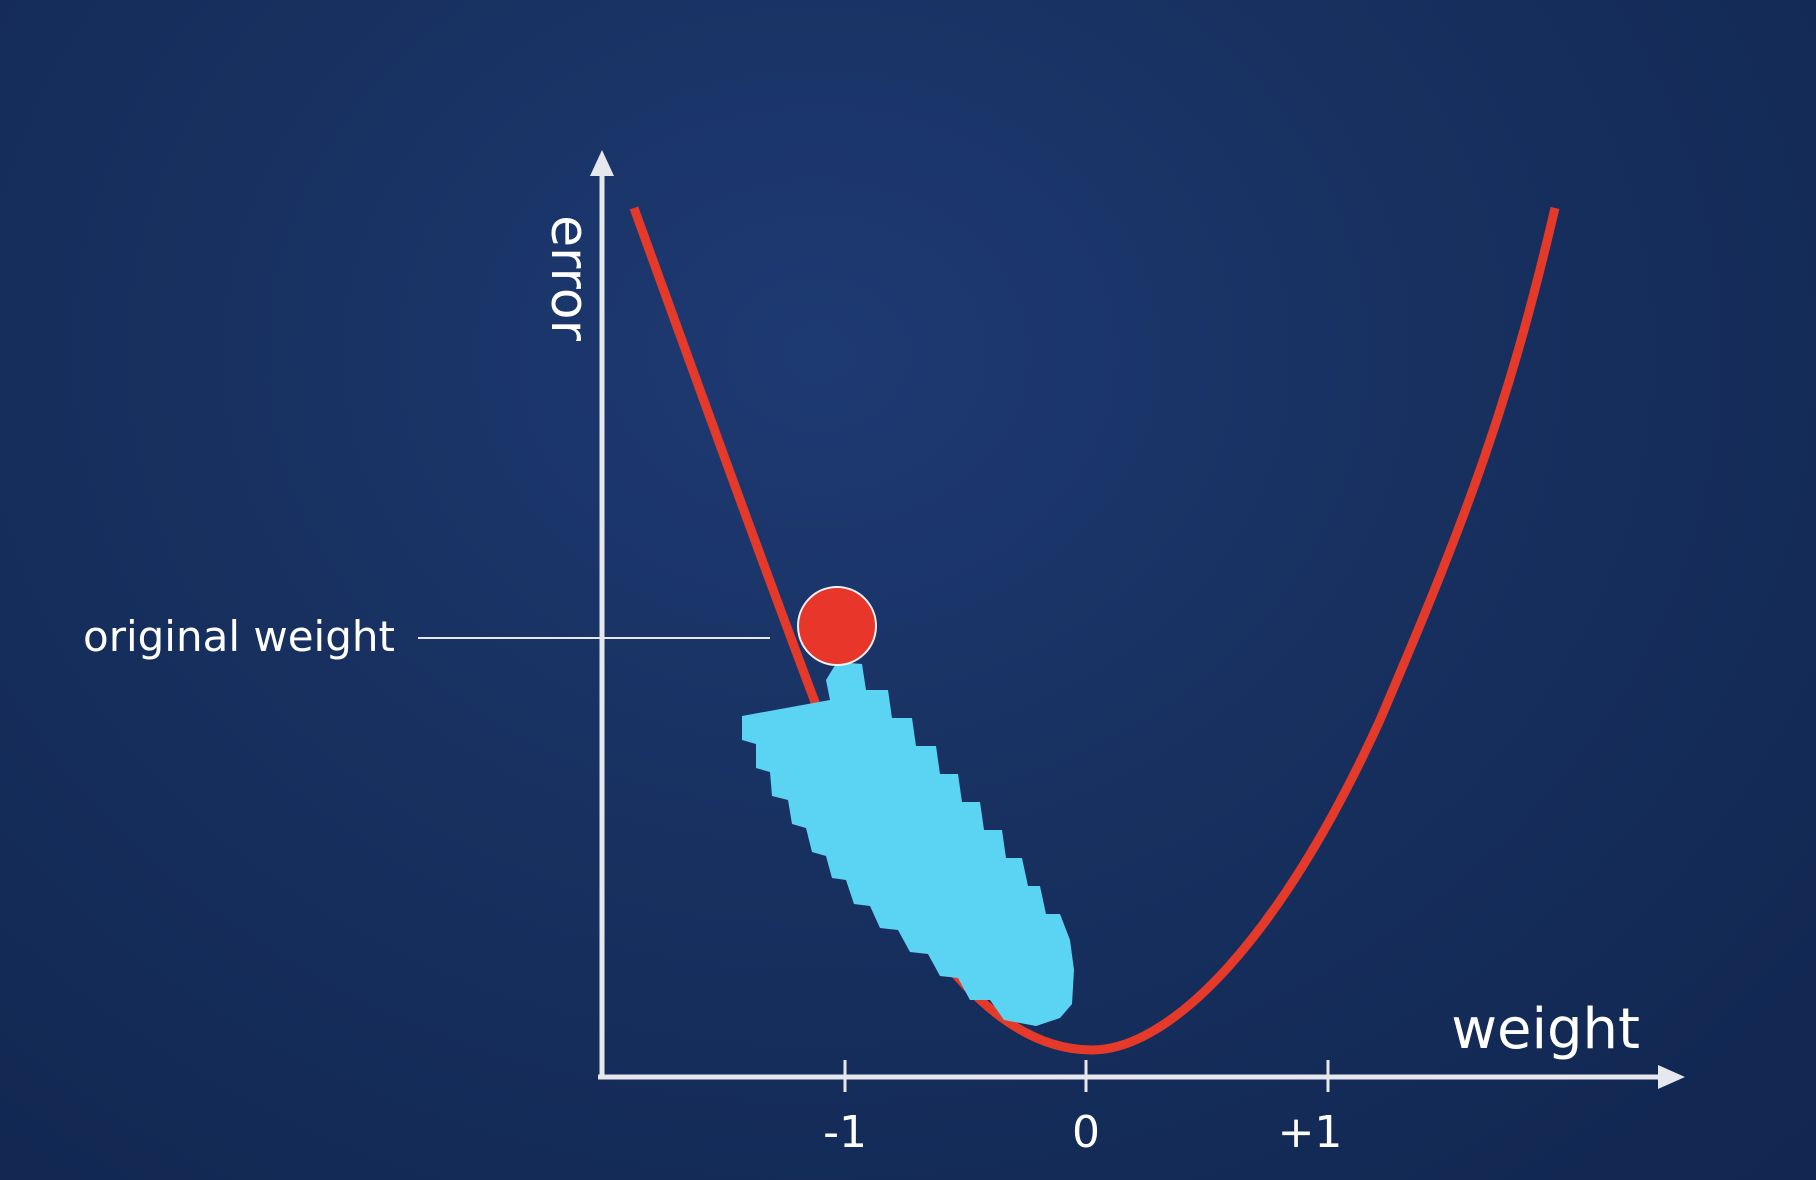 The image size is (1816, 1180). Describe the element at coordinates (1086, 1076) in the screenshot. I see `x-axis-ticks` at that location.